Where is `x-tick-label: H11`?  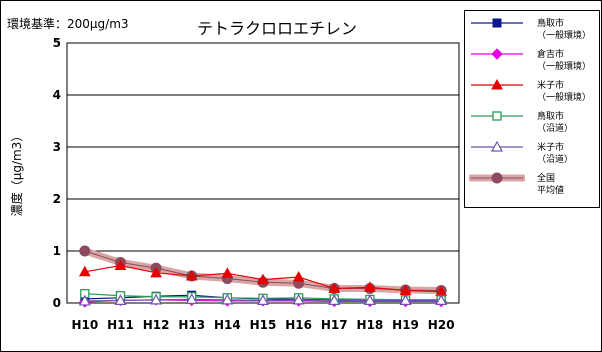 x-tick-label: H11 is located at coordinates (120, 325).